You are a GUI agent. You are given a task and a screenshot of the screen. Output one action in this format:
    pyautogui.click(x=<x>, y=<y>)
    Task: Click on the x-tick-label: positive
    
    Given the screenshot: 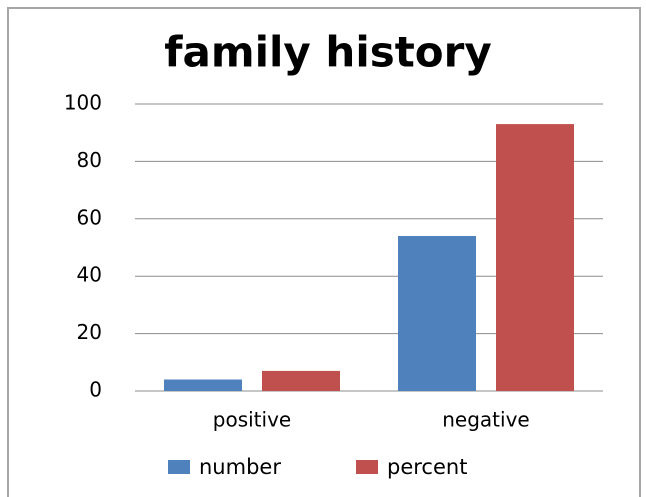 What is the action you would take?
    pyautogui.click(x=252, y=420)
    